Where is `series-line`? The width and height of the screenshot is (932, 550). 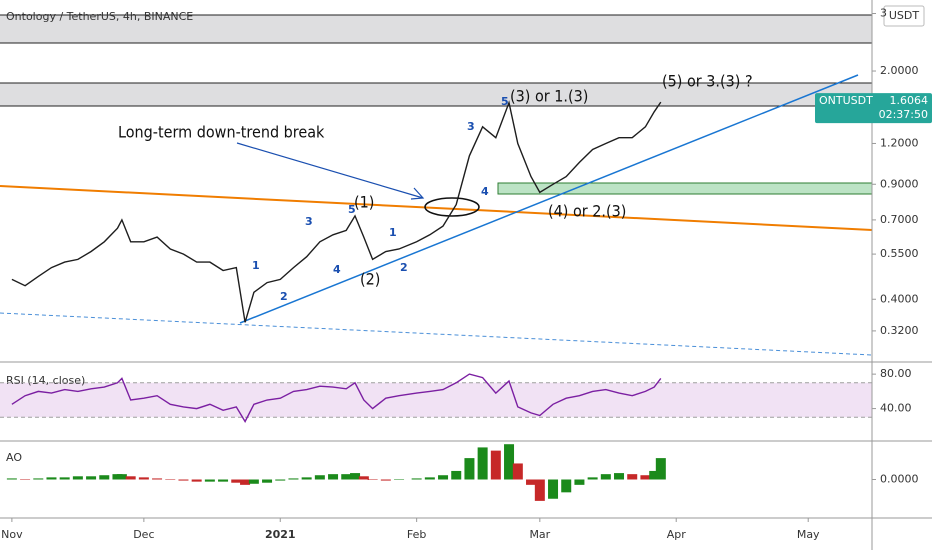
series-line is located at coordinates (336, 398).